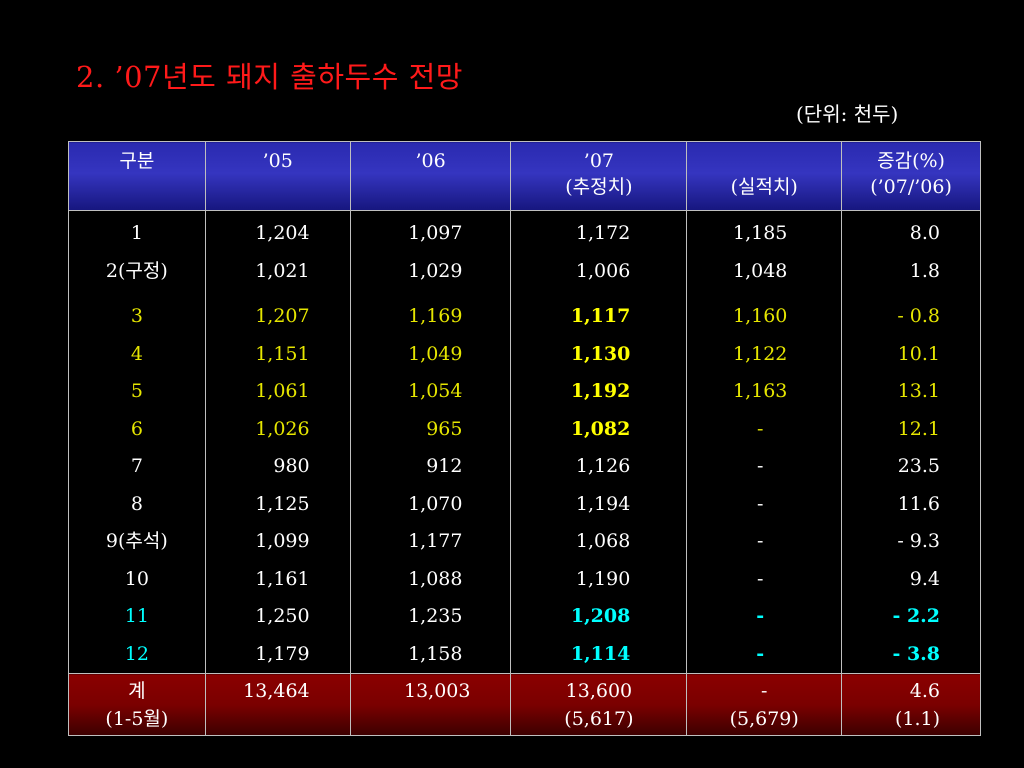  Describe the element at coordinates (764, 271) in the screenshot. I see `cell-actual: 1,048` at that location.